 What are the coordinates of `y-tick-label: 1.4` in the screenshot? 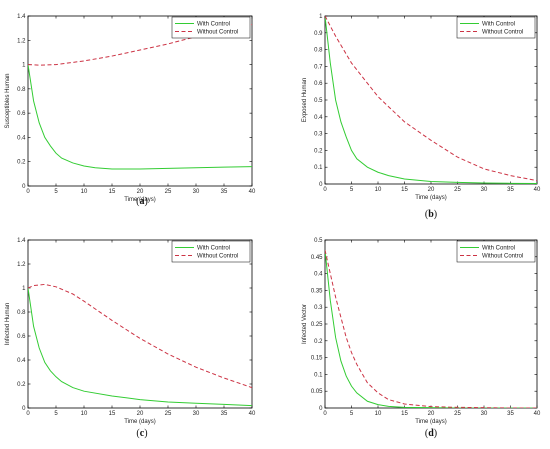 It's located at (21, 241).